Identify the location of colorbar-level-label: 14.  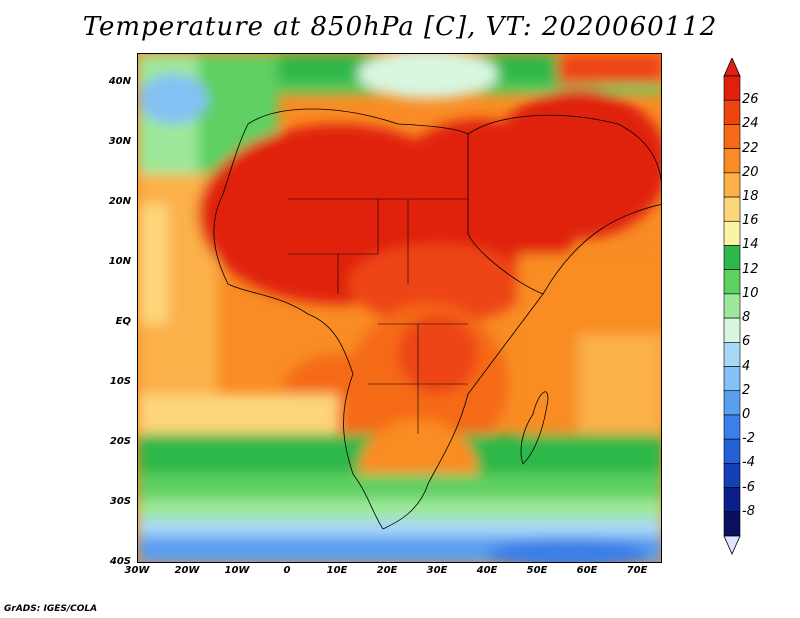
(750, 245).